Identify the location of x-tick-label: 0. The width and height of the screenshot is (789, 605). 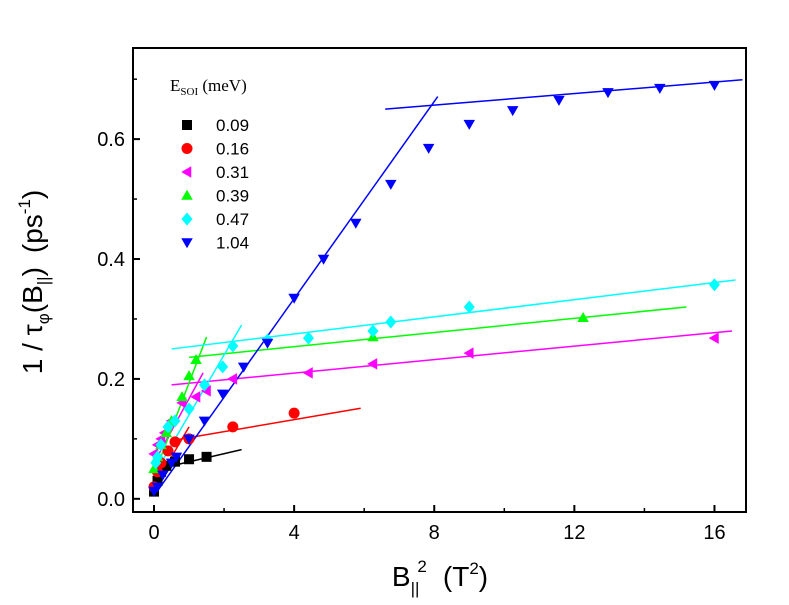
(153, 533).